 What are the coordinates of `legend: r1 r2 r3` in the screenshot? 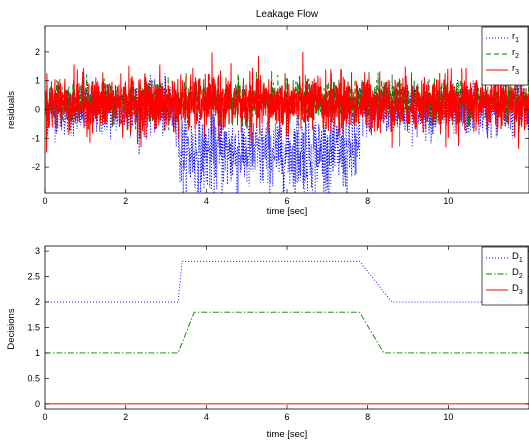 It's located at (505, 56).